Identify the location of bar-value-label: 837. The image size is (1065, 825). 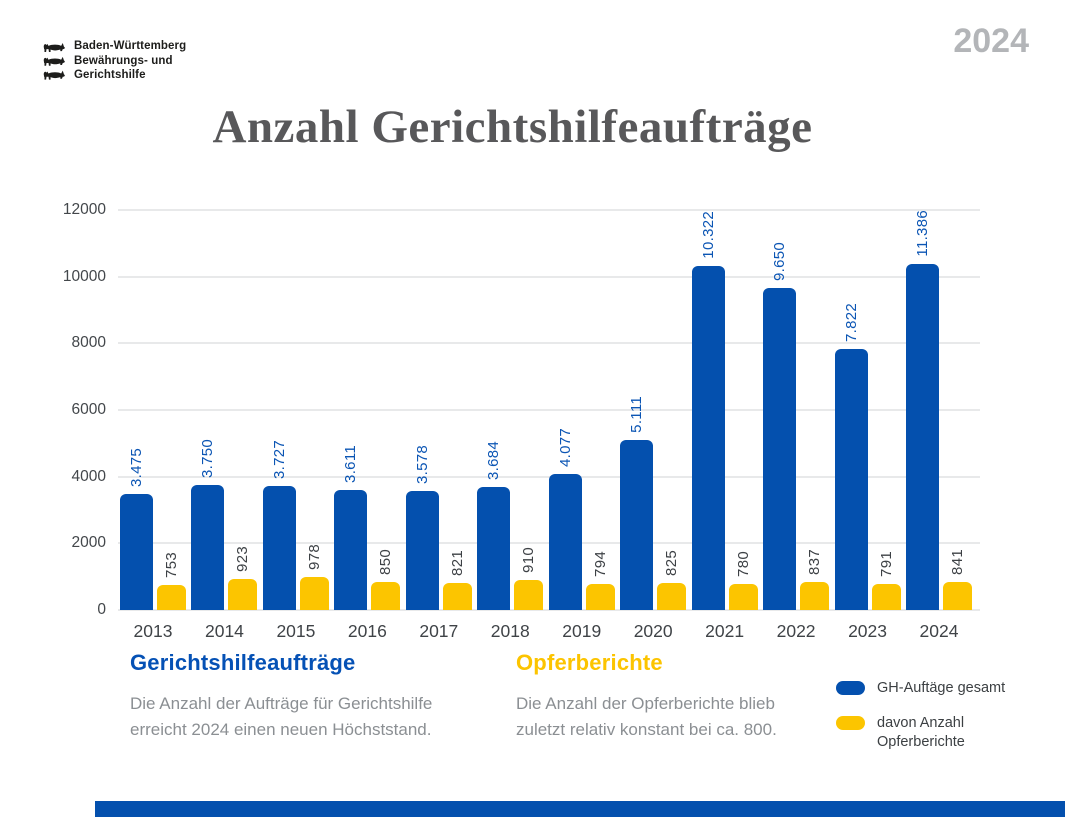
(815, 562).